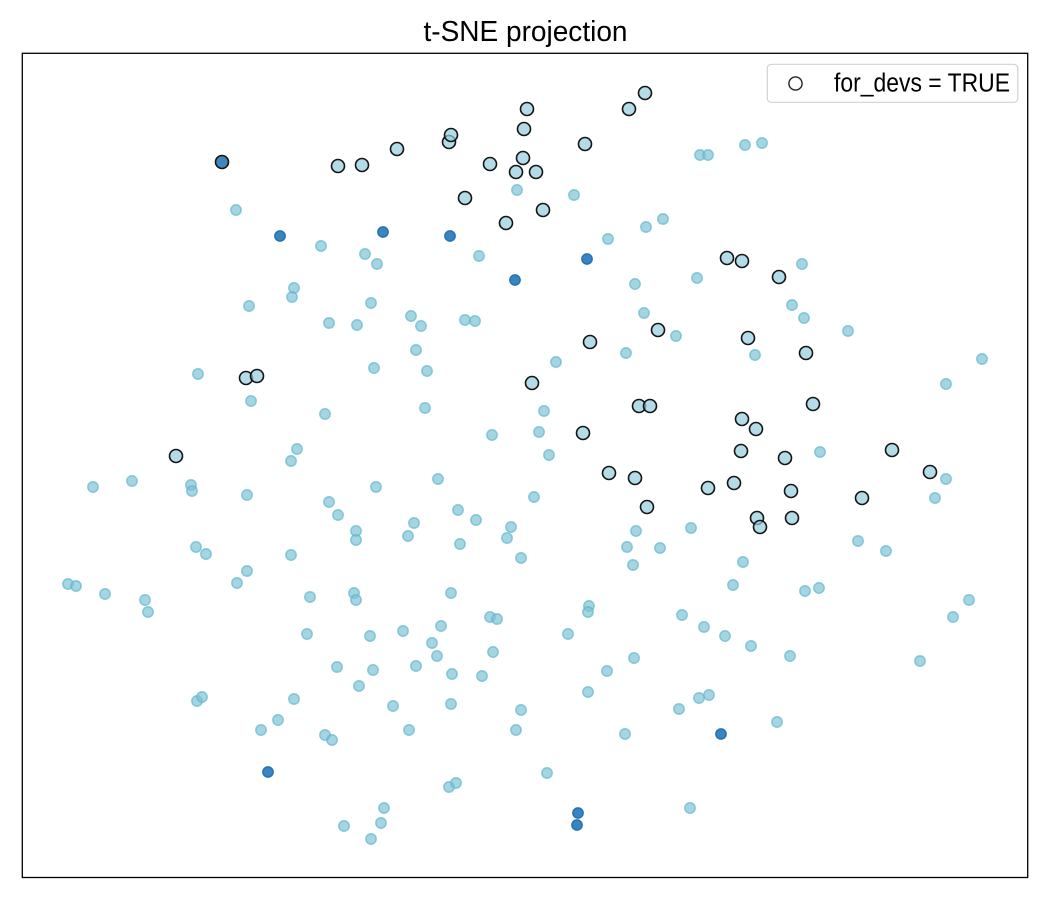 The image size is (1050, 900). Describe the element at coordinates (526, 32) in the screenshot. I see `svg-text: t-SNE projection` at that location.